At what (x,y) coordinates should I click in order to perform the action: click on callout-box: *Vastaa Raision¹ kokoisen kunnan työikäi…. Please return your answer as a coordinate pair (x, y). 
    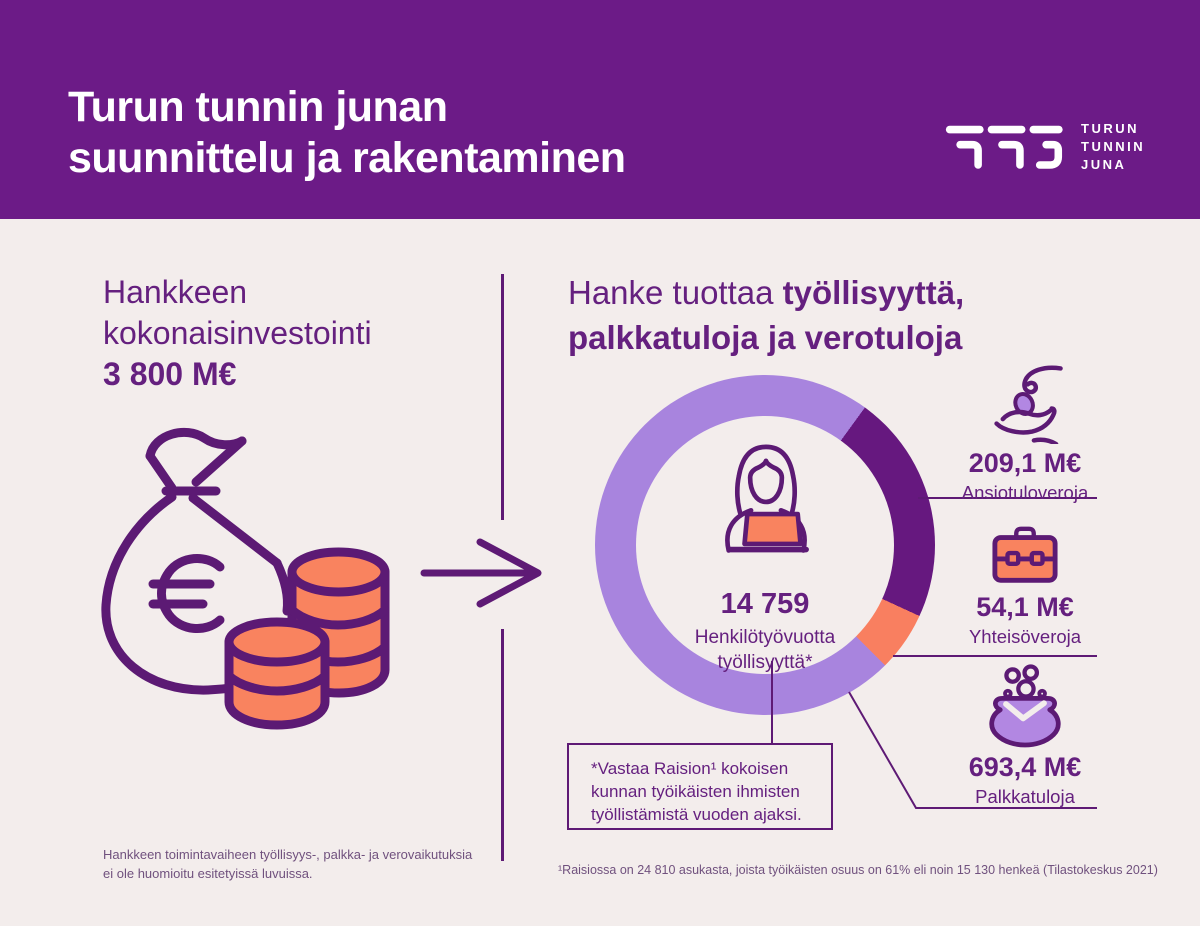
    Looking at the image, I should click on (700, 786).